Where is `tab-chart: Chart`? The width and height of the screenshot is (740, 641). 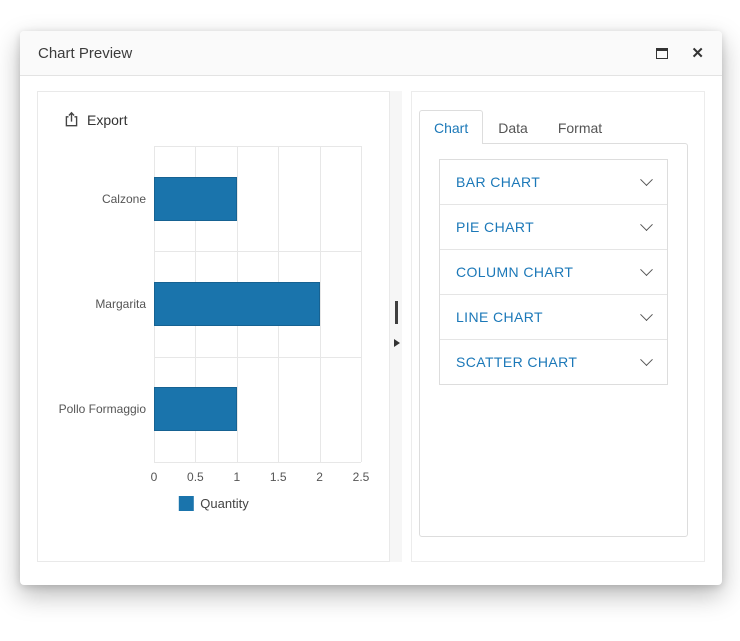
tab-chart: Chart is located at coordinates (451, 127).